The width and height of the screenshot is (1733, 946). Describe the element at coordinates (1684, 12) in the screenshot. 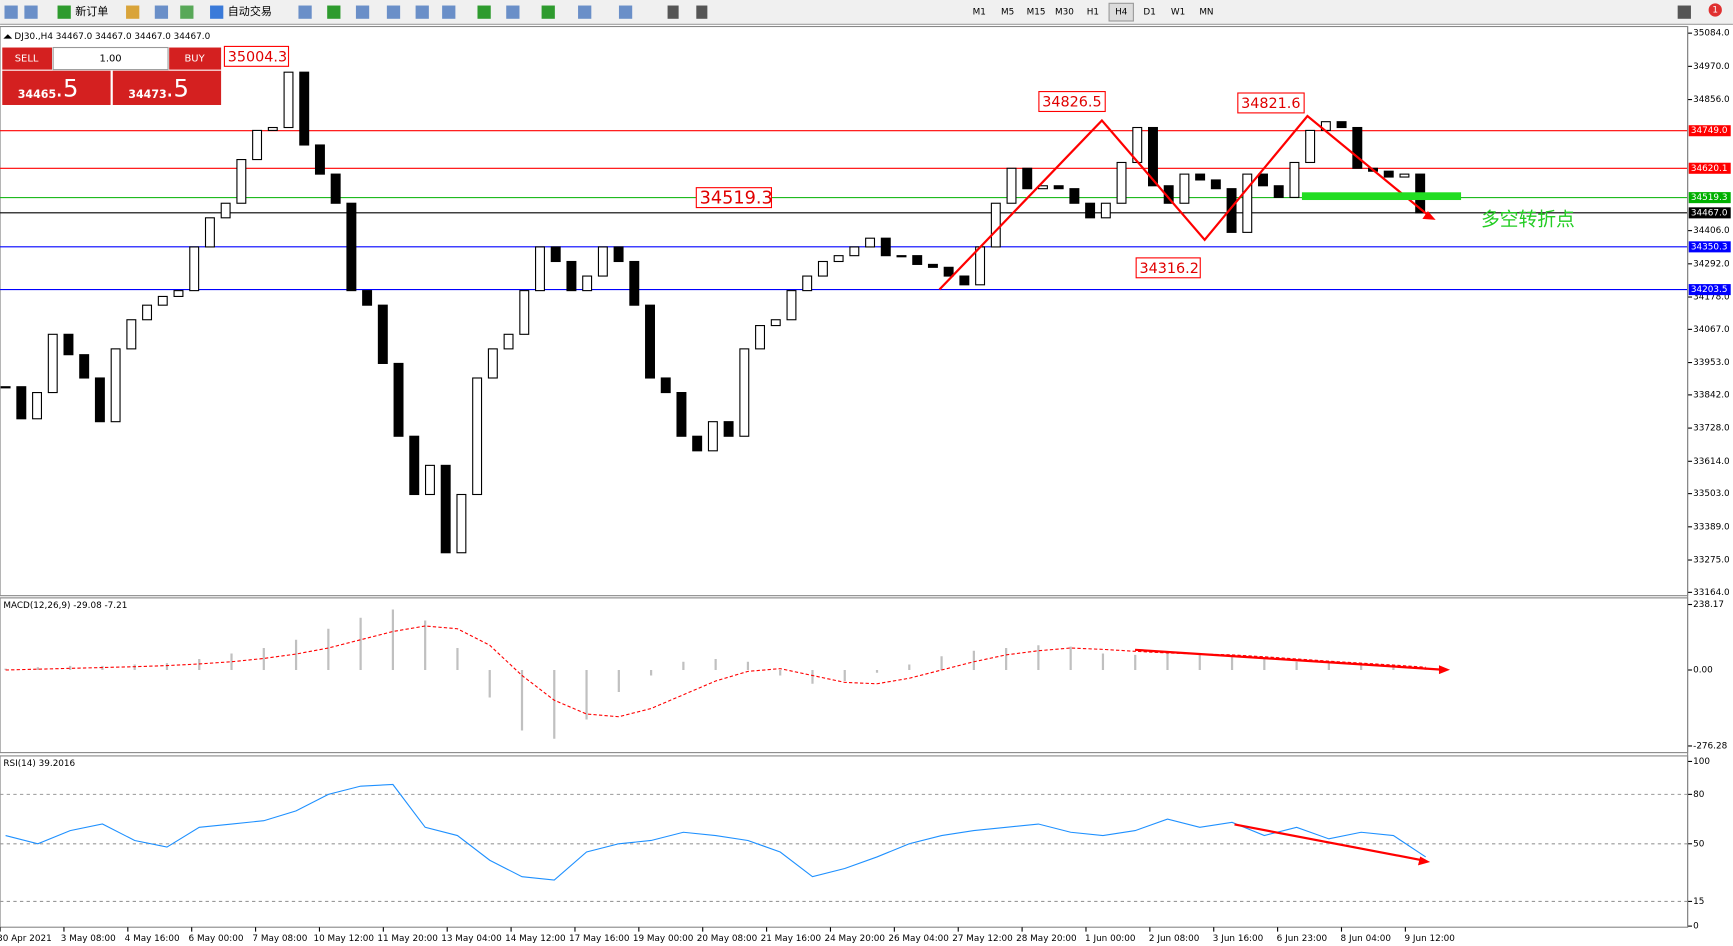

I see `search-icon` at that location.